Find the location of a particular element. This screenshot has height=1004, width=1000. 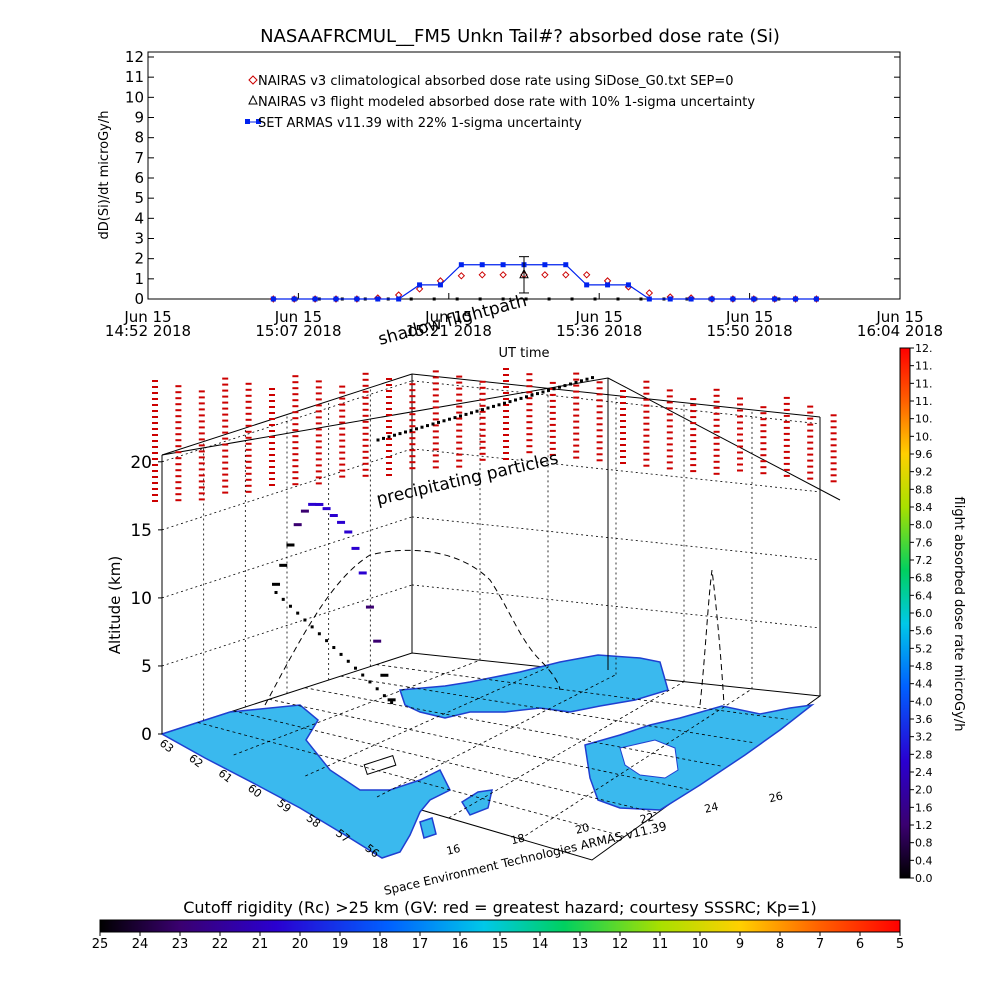

y-tick-label: 0 is located at coordinates (139, 299).